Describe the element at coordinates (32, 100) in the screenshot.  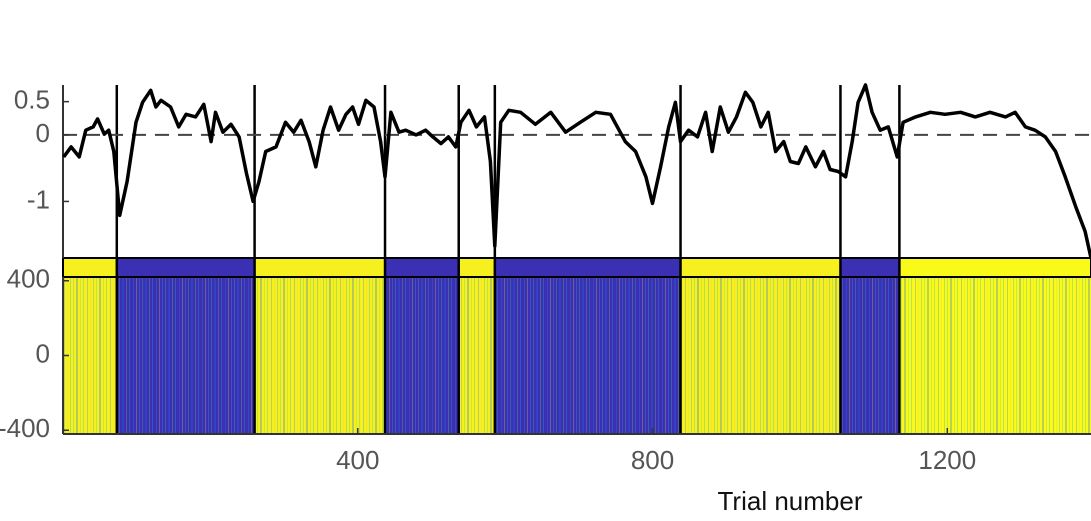
I see `y-tick-label: 0.5` at that location.